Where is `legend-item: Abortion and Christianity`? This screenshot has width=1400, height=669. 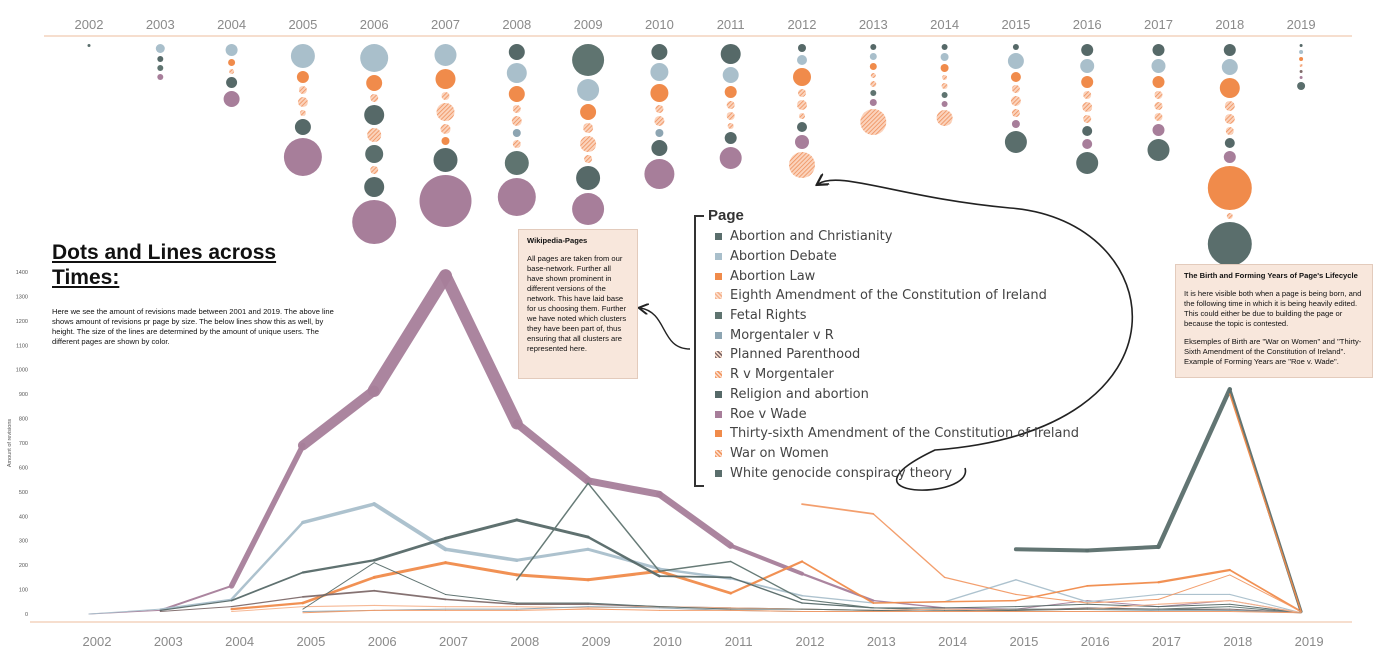 legend-item: Abortion and Christianity is located at coordinates (900, 237).